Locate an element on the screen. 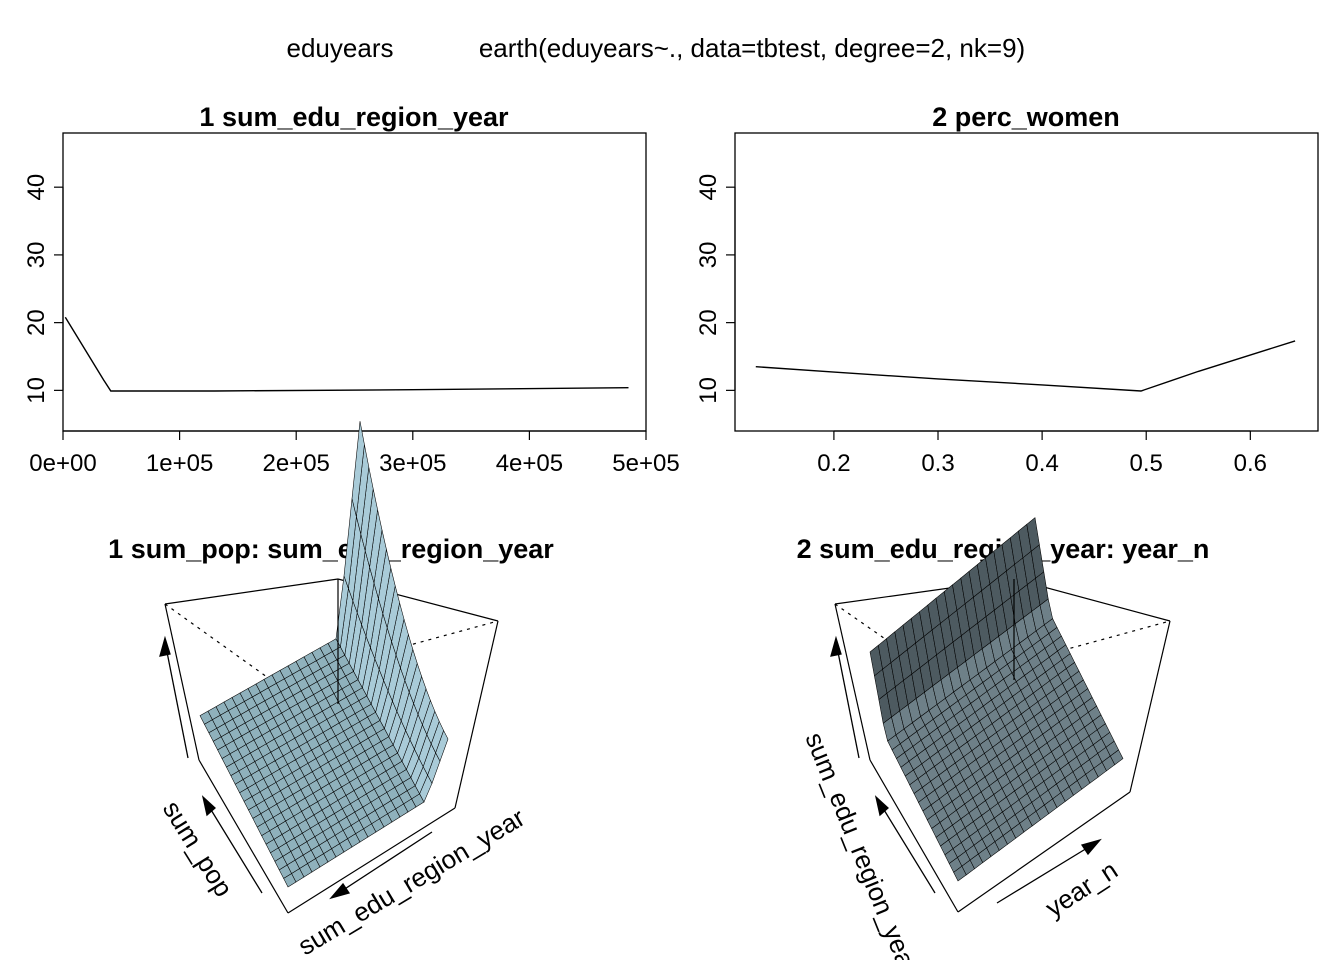 The height and width of the screenshot is (960, 1344). x-tick-label: 2e+05 is located at coordinates (295, 463).